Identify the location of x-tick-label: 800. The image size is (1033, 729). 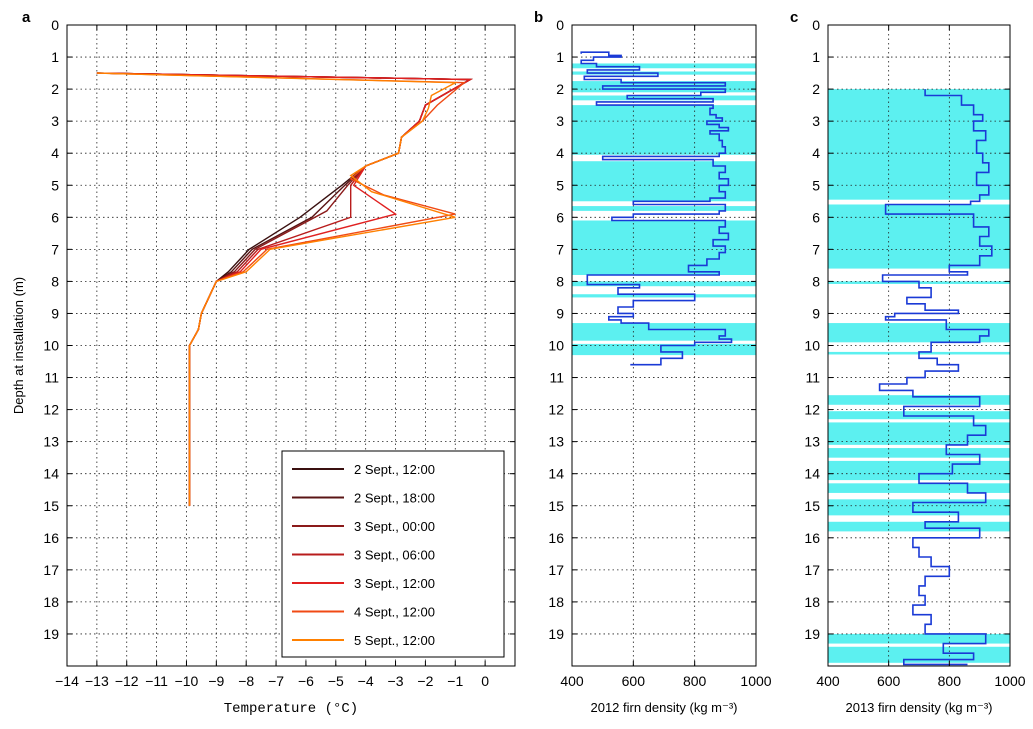
(950, 681).